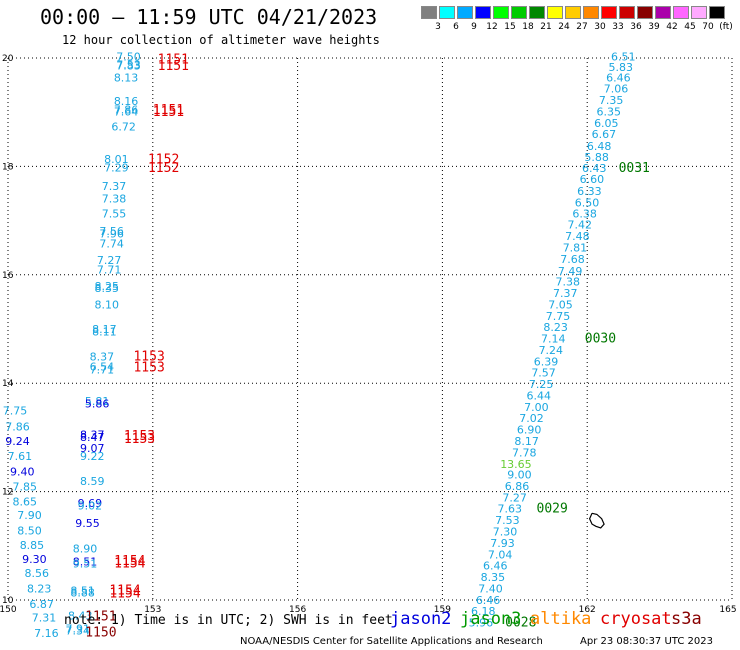 The width and height of the screenshot is (740, 650). I want to click on color-scale-label: 30, so click(600, 27).